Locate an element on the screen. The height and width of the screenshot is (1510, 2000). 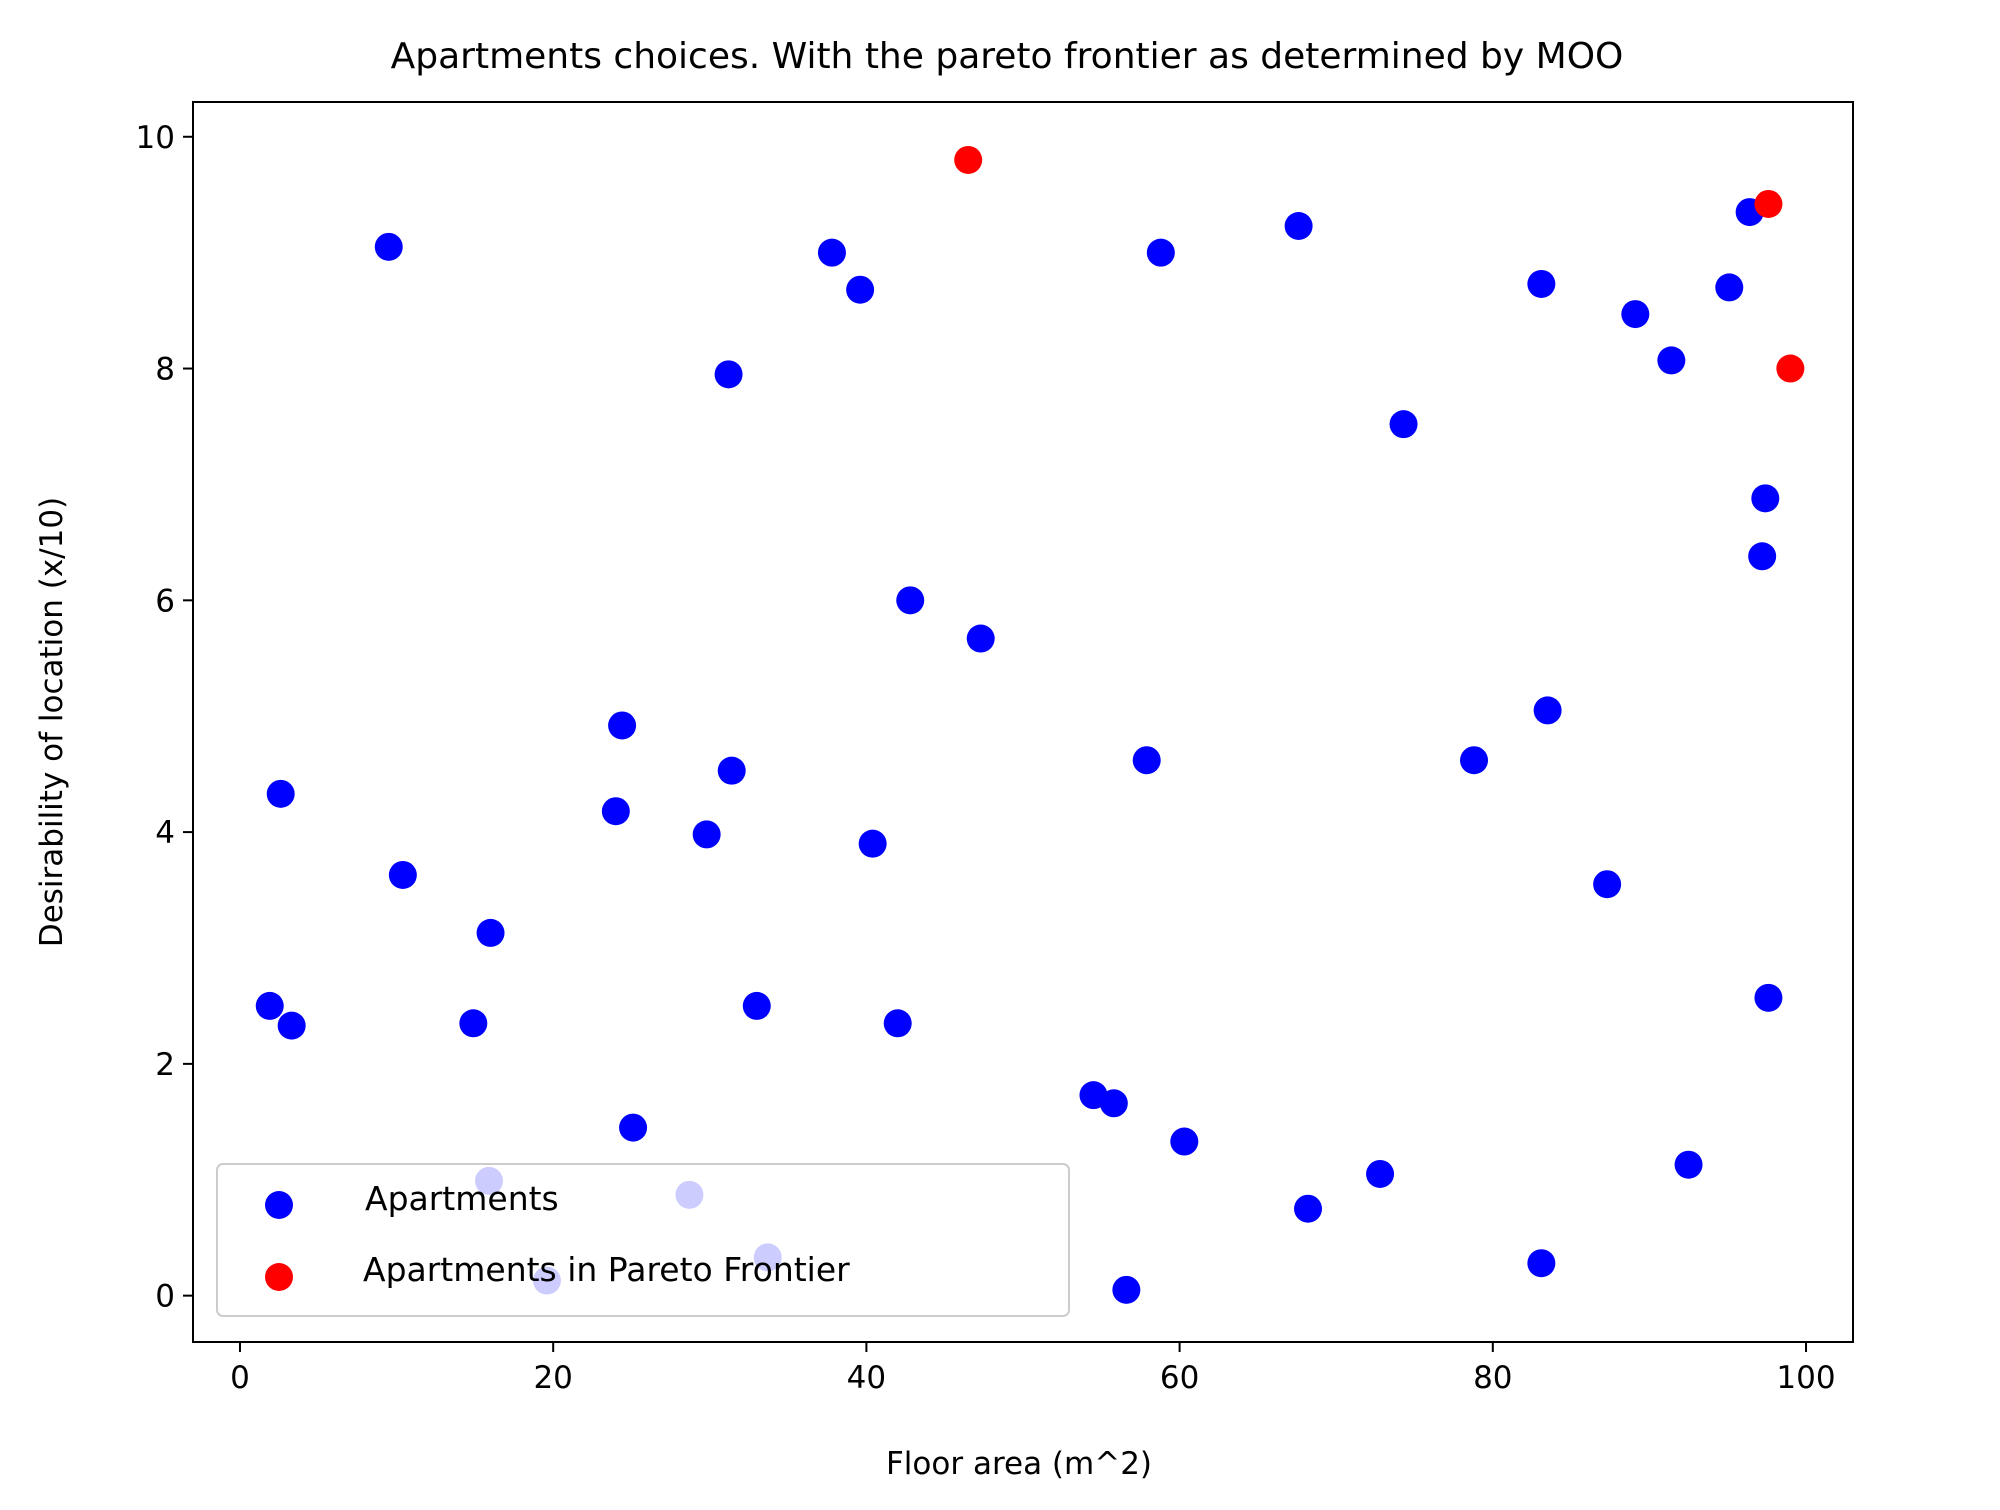
y-tick-label: 4 is located at coordinates (165, 833).